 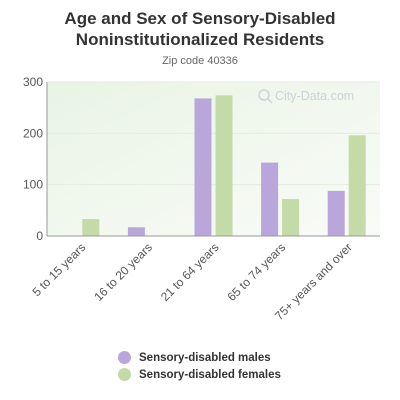 What do you see at coordinates (270, 101) in the screenshot?
I see `search-icon-handle` at bounding box center [270, 101].